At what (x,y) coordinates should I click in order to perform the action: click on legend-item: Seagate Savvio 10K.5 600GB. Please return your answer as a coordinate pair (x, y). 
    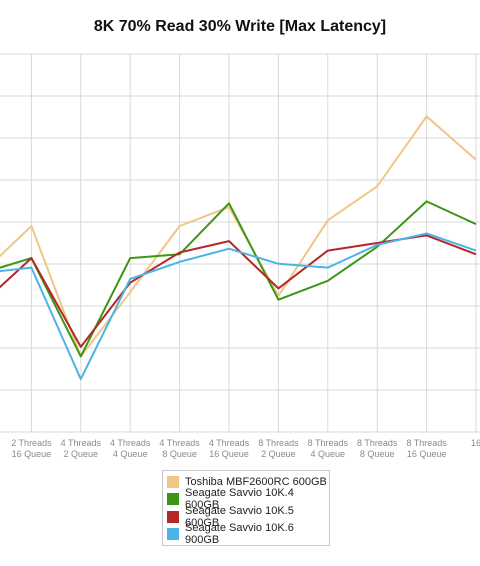
    Looking at the image, I should click on (248, 516).